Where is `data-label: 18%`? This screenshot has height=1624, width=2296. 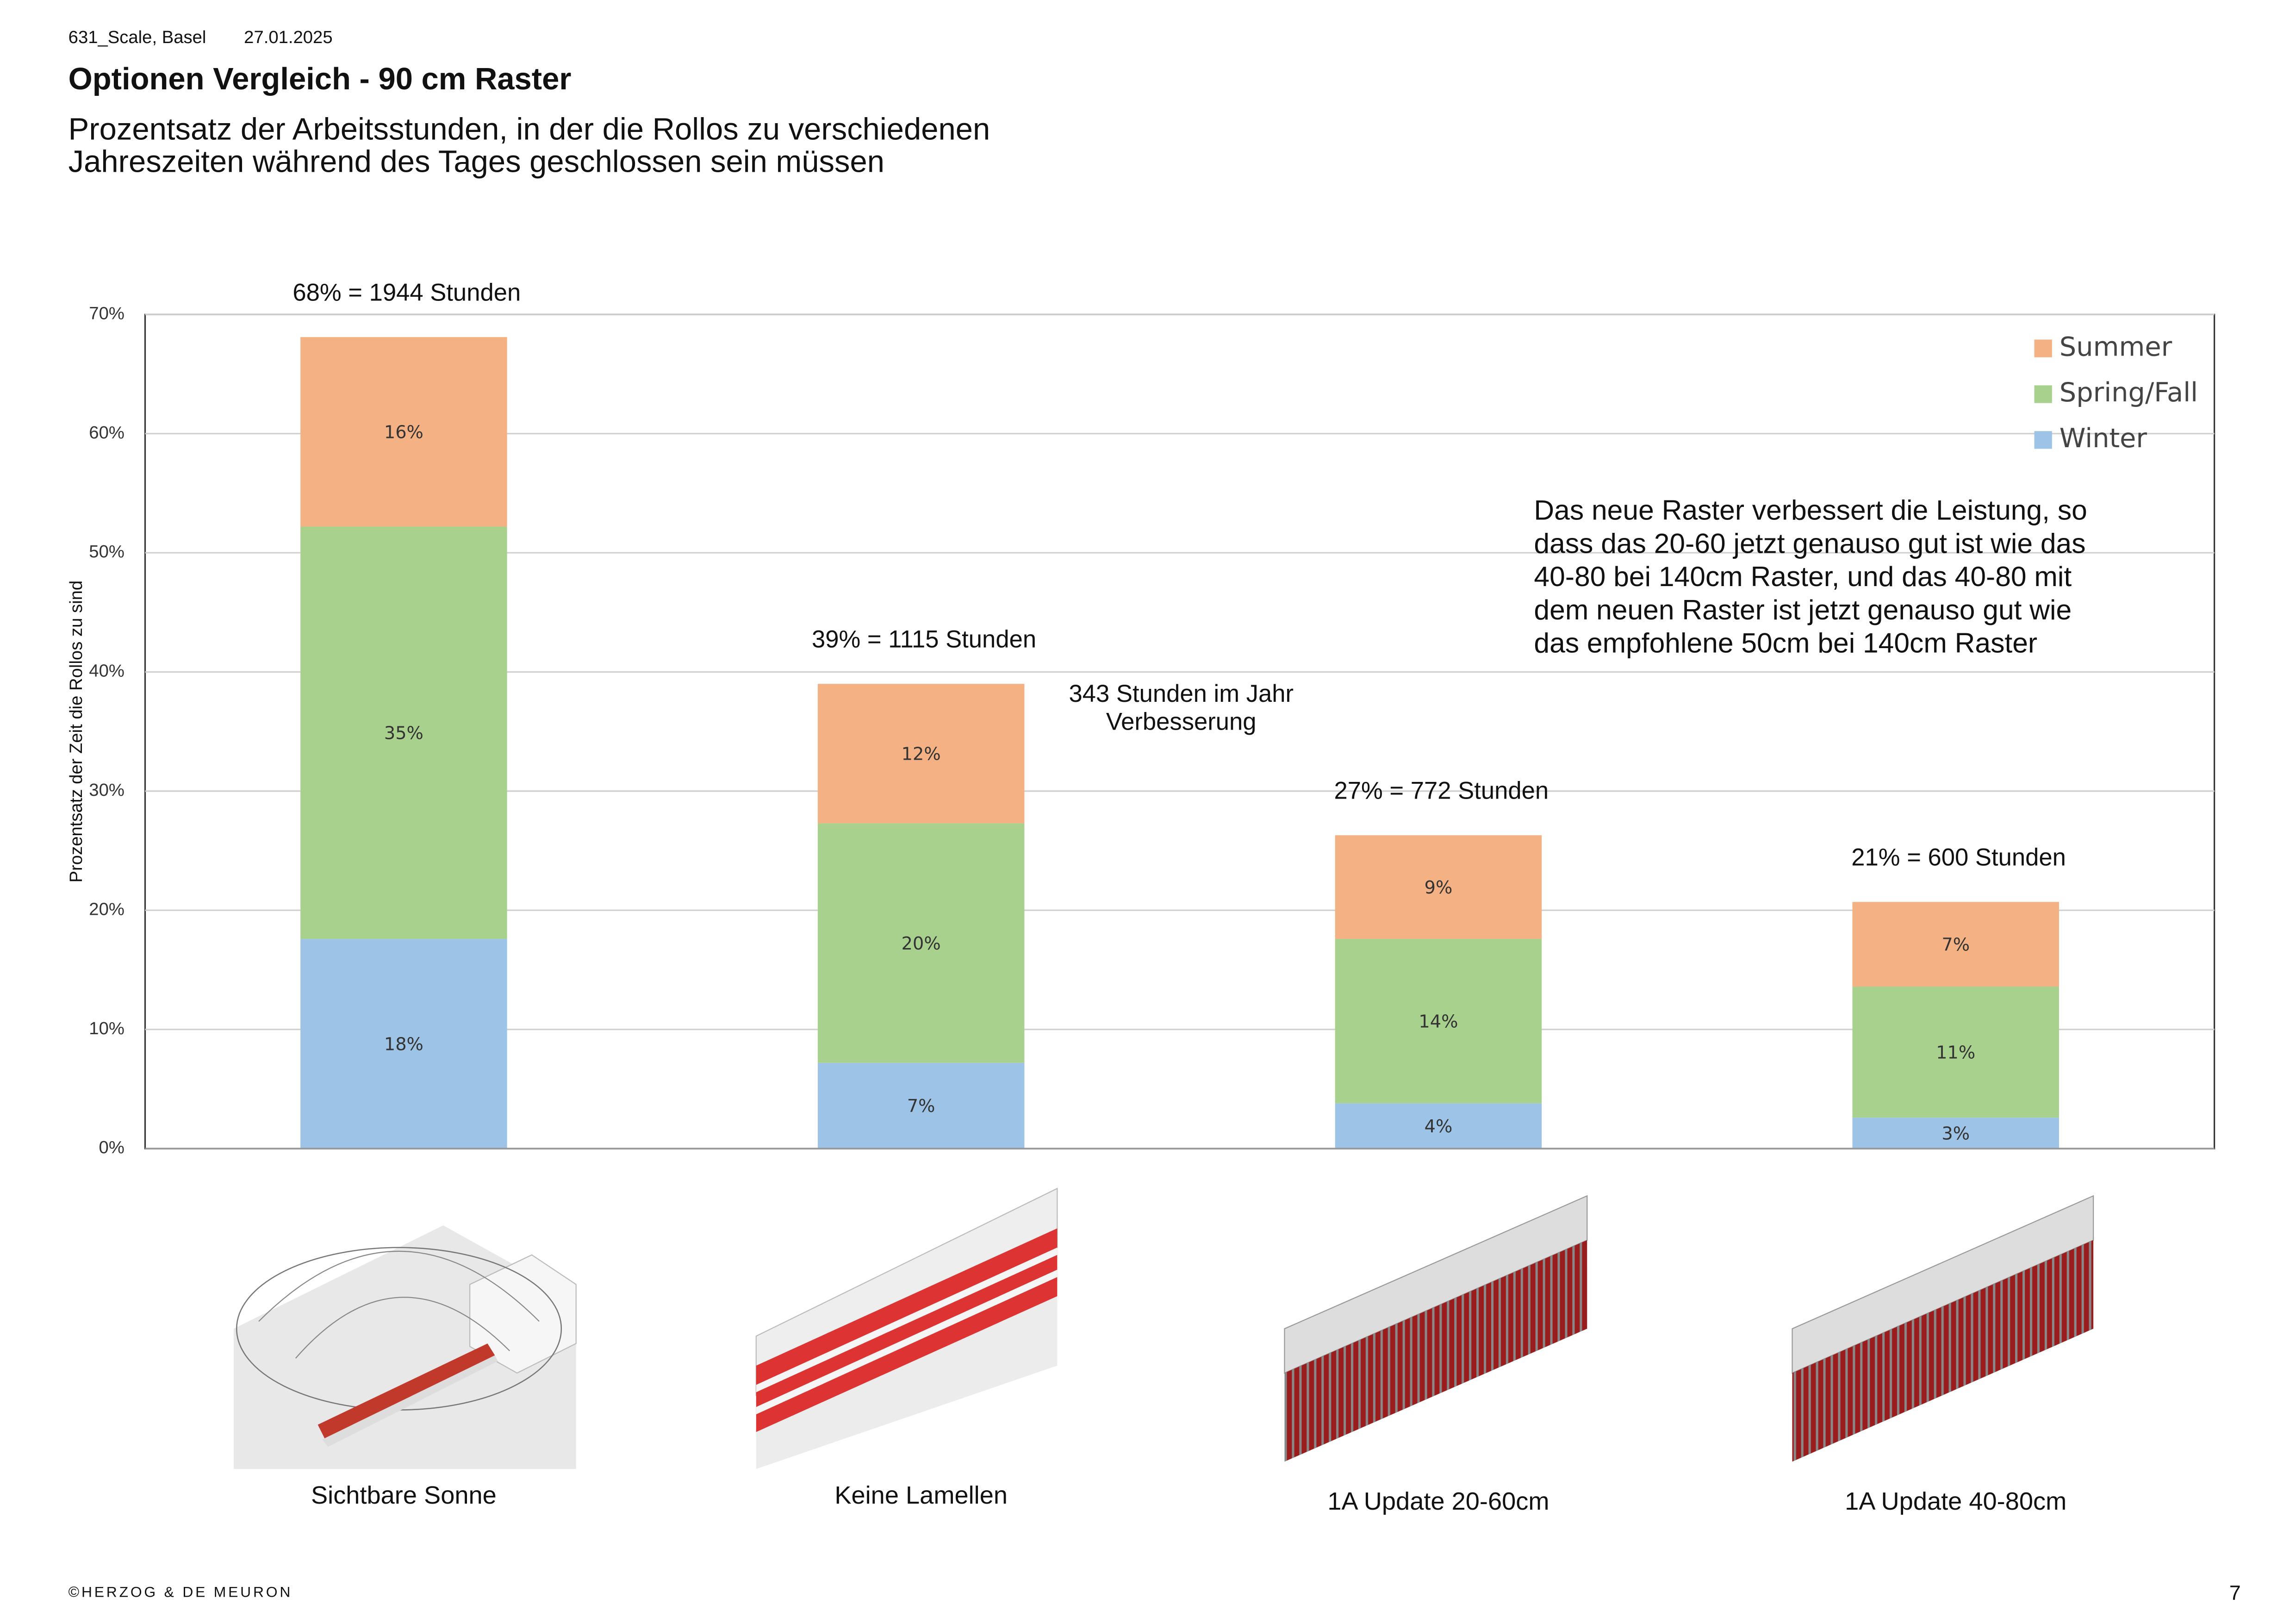
data-label: 18% is located at coordinates (403, 1044).